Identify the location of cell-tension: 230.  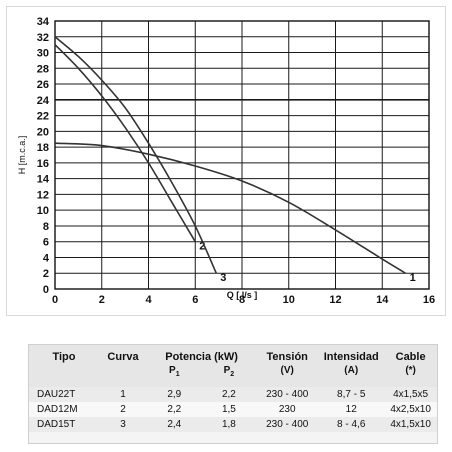
(287, 409).